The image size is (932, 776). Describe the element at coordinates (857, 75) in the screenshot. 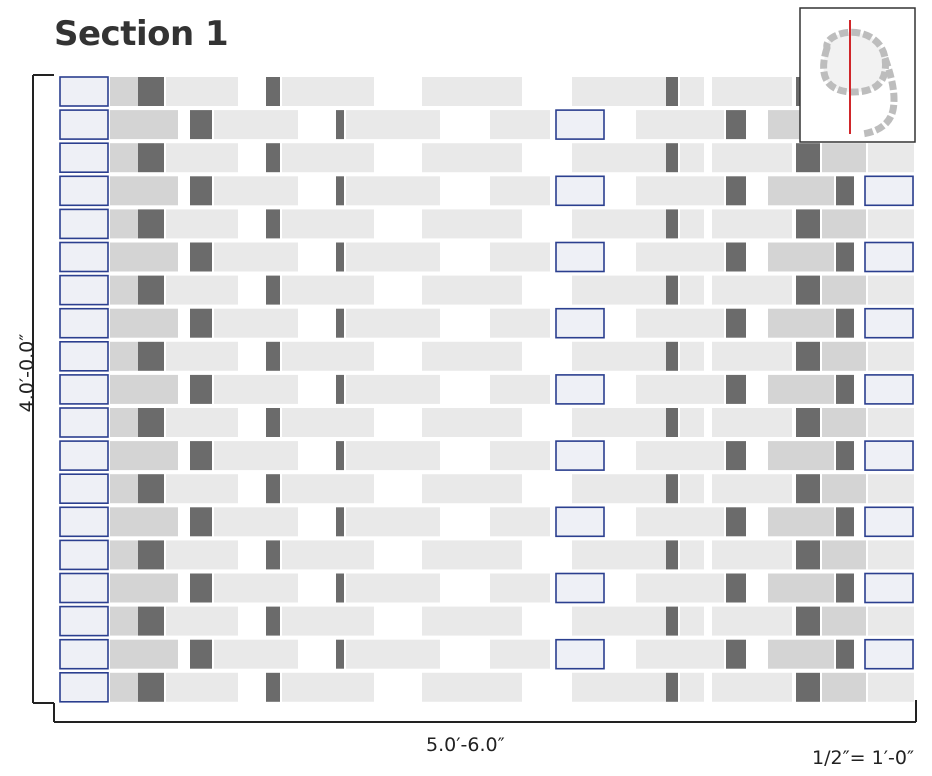

I see `key-plan-inset` at that location.